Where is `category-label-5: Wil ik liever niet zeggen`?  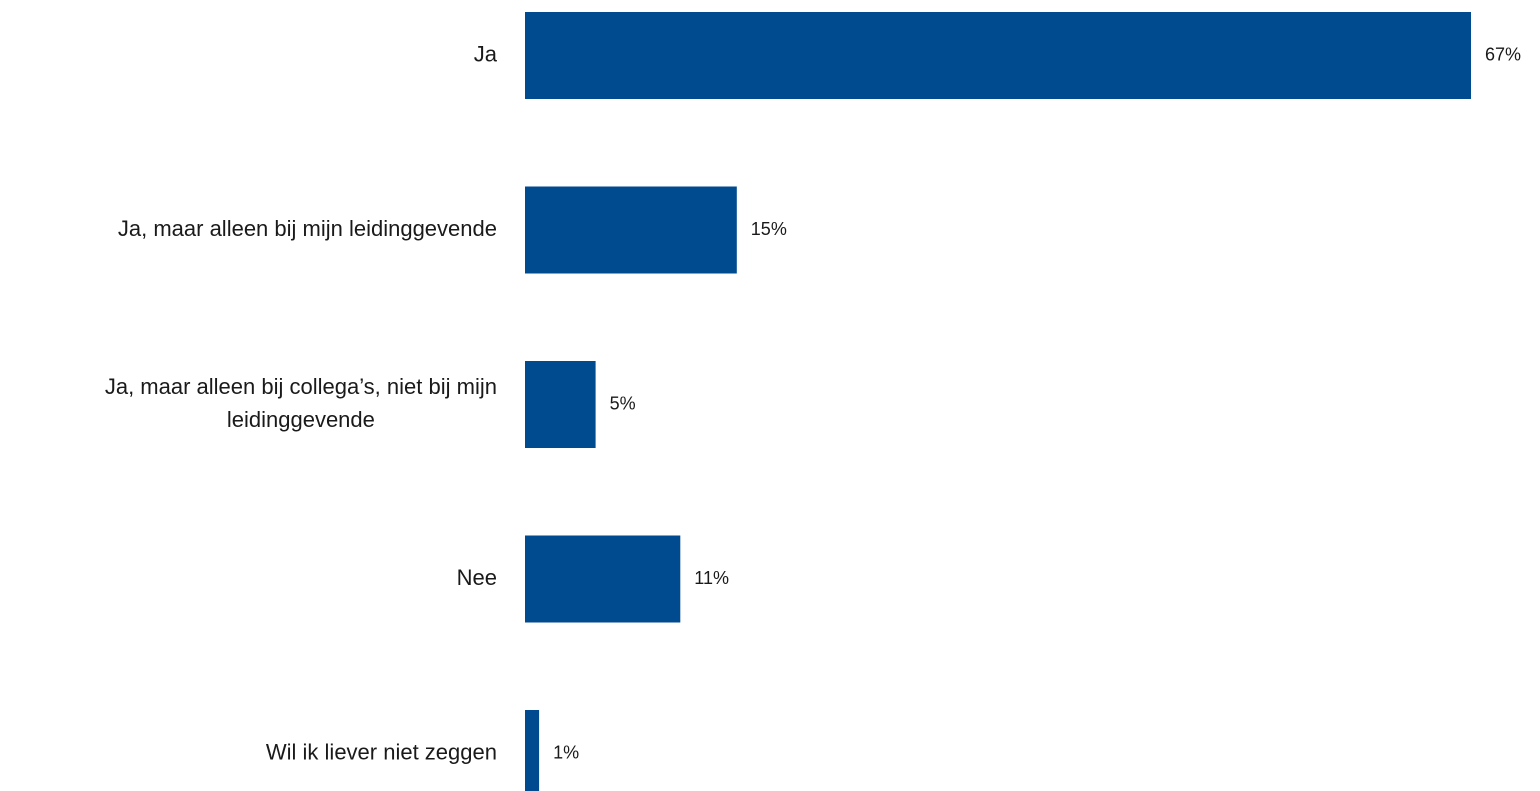
category-label-5: Wil ik liever niet zeggen is located at coordinates (381, 751).